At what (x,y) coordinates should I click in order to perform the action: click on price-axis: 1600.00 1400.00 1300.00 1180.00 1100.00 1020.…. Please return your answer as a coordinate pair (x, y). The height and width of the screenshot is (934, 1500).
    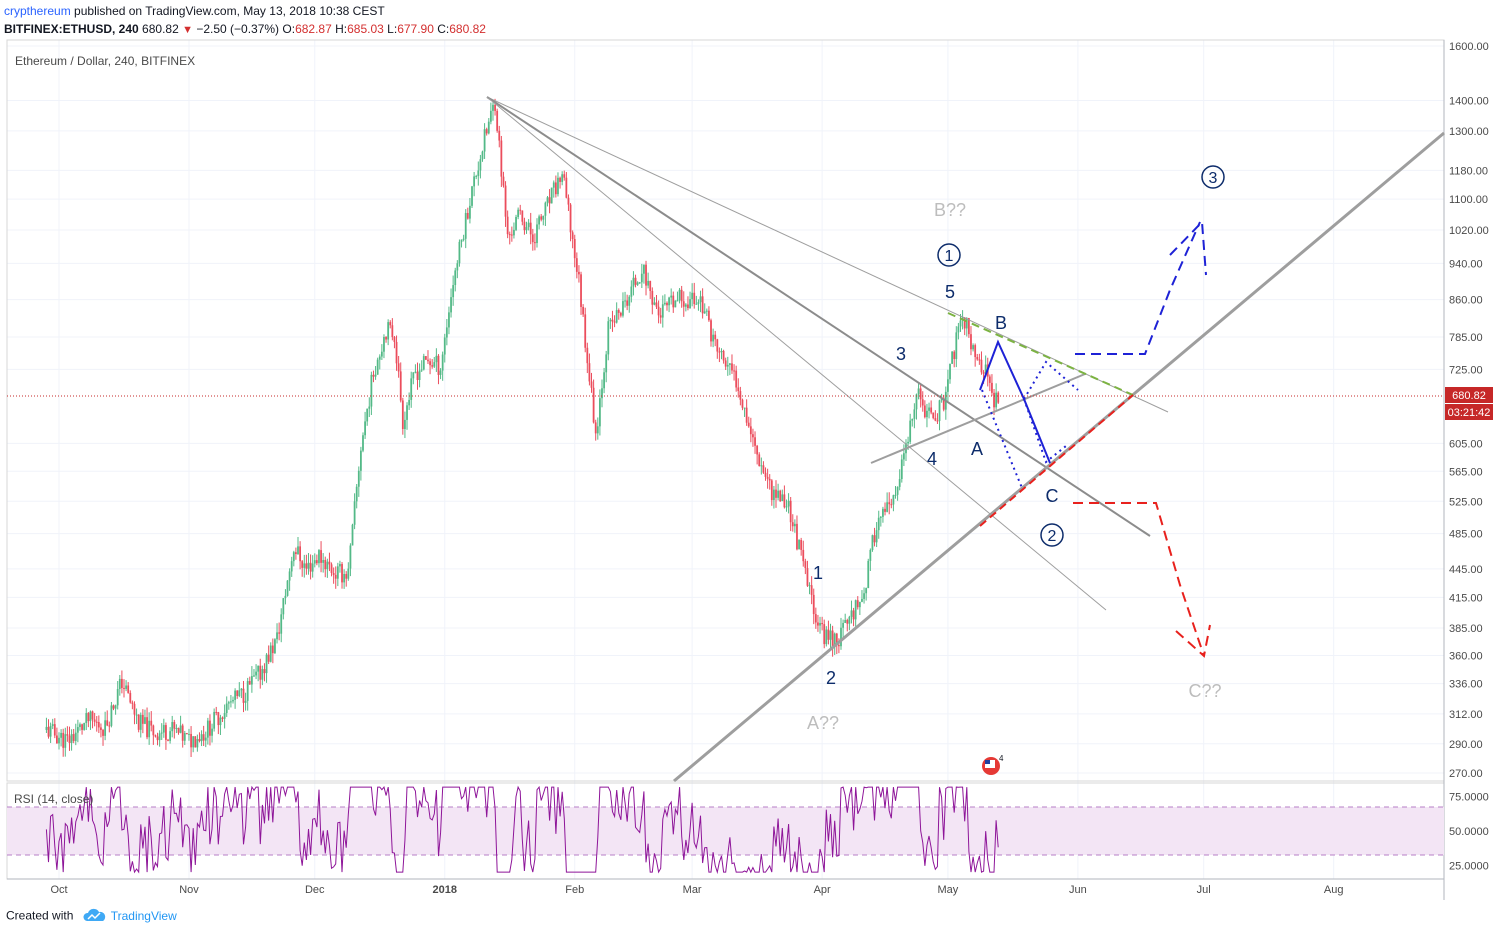
    Looking at the image, I should click on (1469, 410).